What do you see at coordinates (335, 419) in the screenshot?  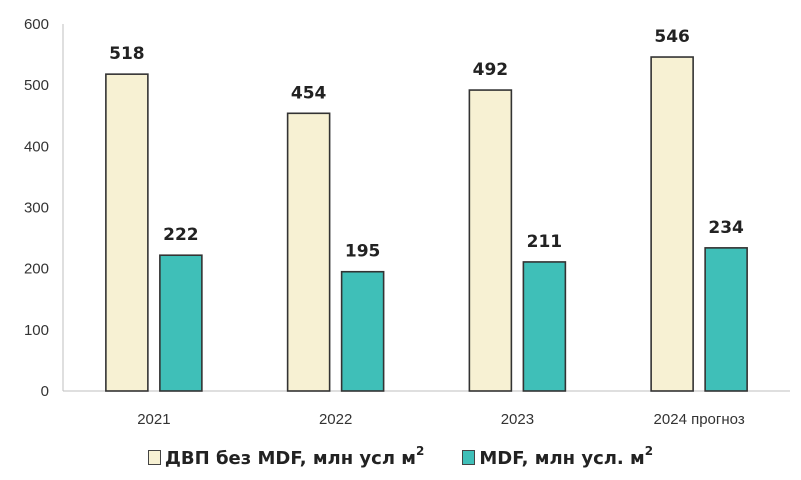 I see `x-tick-label: 2022` at bounding box center [335, 419].